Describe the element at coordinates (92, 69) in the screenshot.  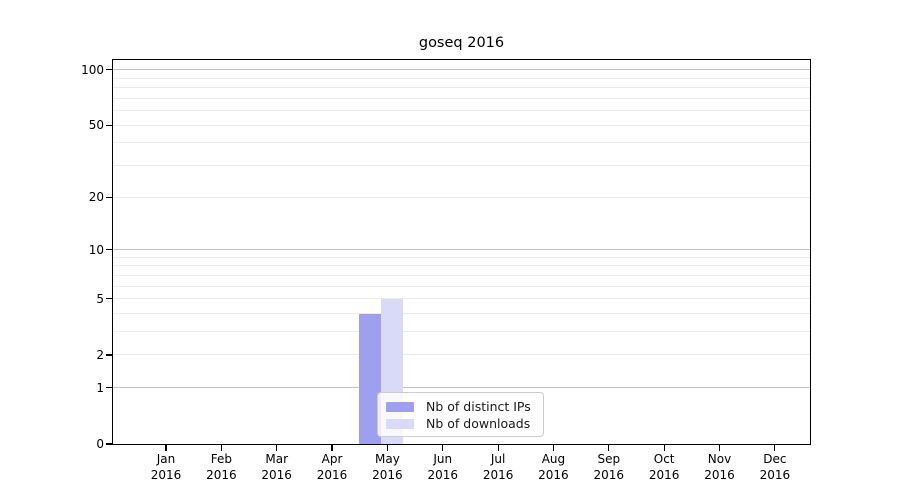
I see `y-axis-label-100: 100` at that location.